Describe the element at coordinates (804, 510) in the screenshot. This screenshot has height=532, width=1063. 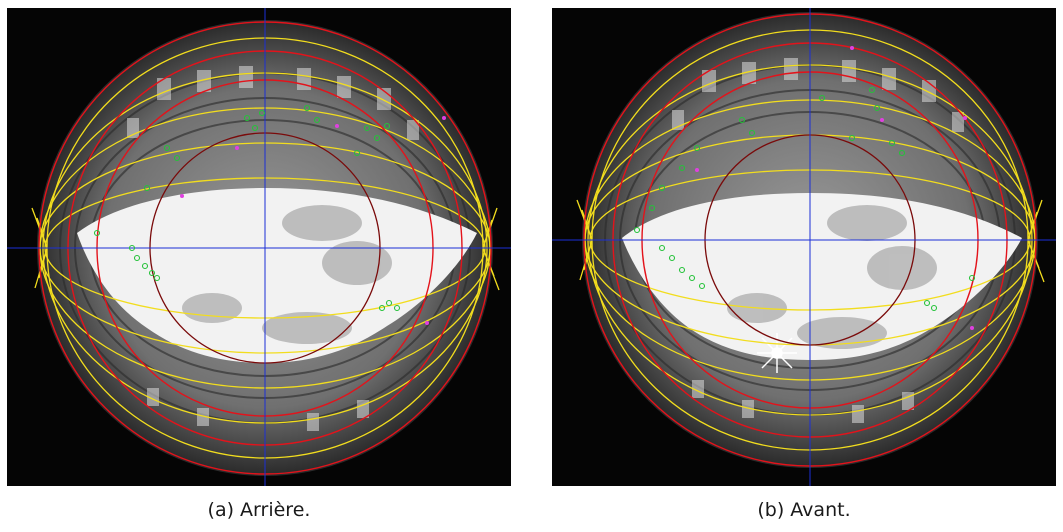
I see `caption-front: (b) Avant.` at that location.